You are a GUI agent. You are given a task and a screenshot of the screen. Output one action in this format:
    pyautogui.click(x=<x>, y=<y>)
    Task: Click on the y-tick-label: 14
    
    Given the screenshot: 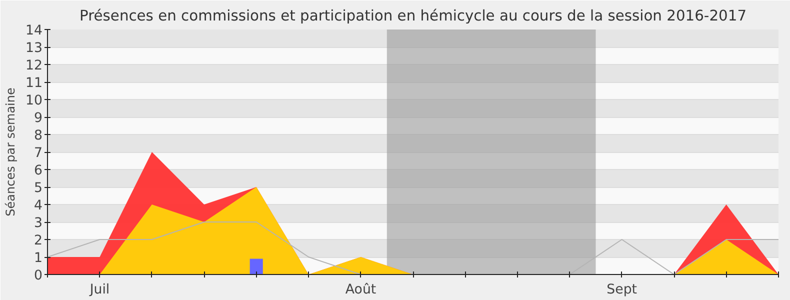 What is the action you would take?
    pyautogui.click(x=34, y=31)
    